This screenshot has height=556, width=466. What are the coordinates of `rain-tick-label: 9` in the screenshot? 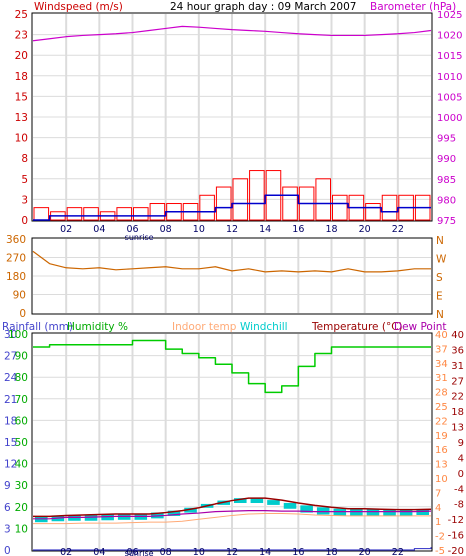 It's located at (7, 486).